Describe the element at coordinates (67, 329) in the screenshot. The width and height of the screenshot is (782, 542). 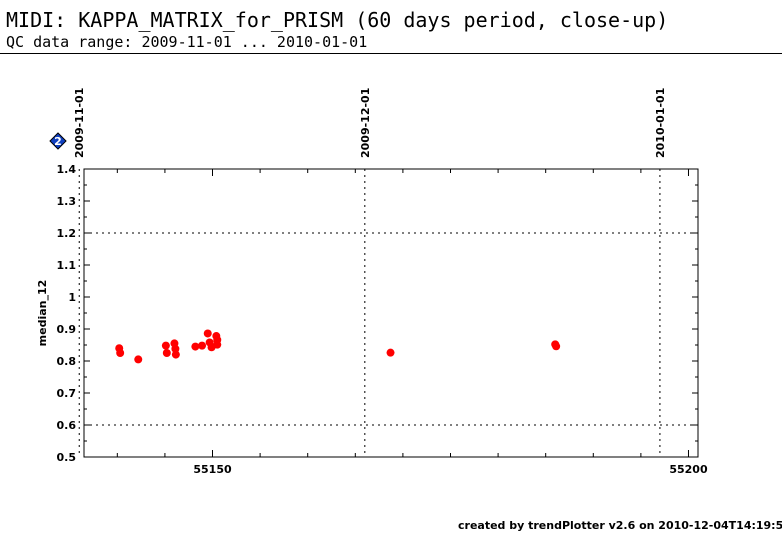
I see `y-tick-label: 0.9` at that location.